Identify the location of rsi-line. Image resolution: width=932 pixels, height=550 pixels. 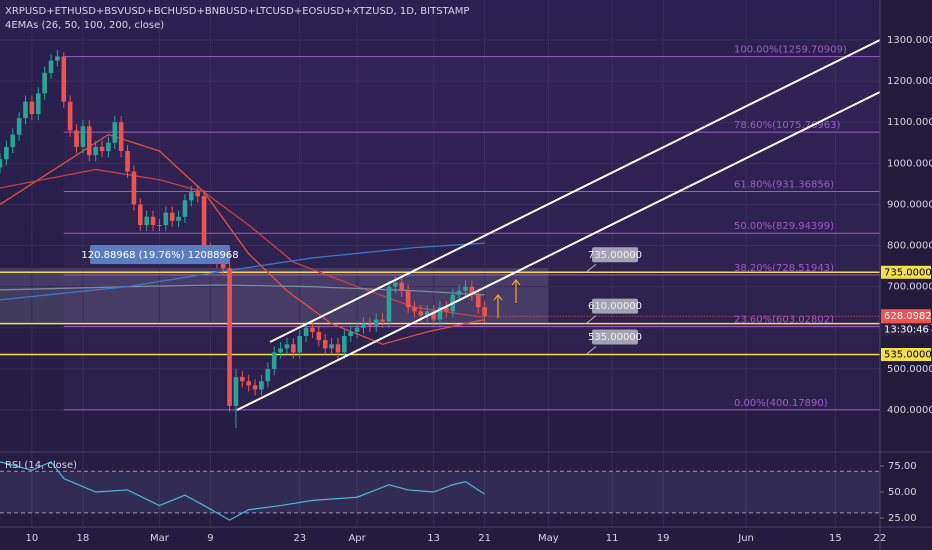
(242, 491).